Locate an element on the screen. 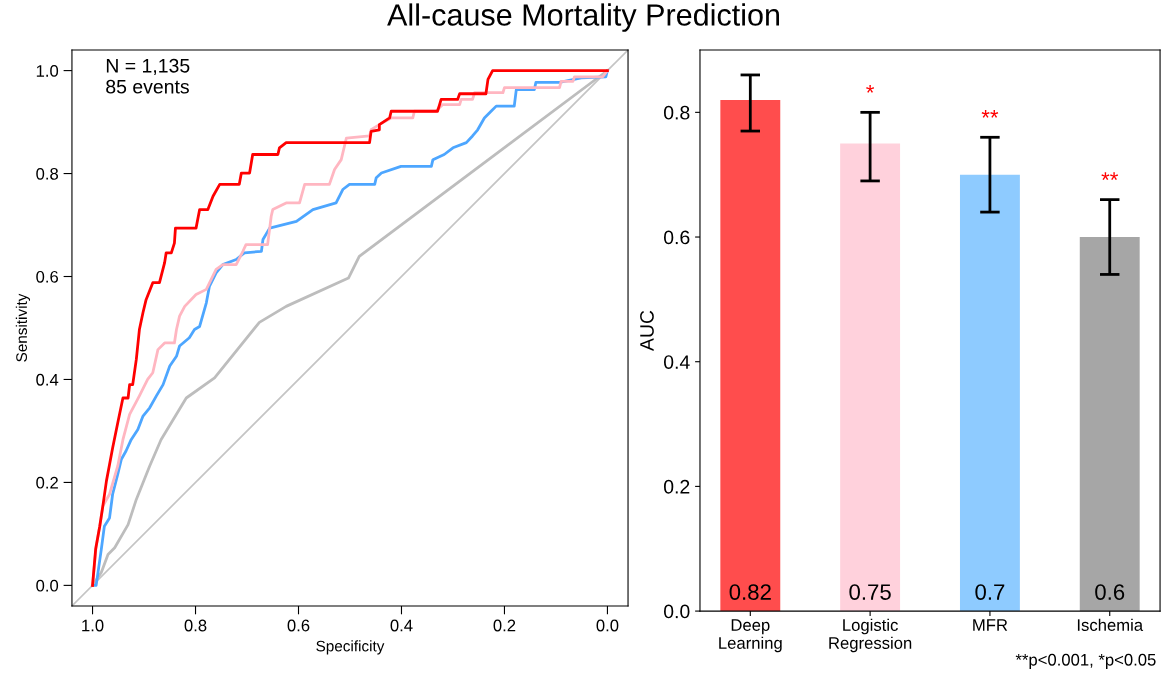  x-tick-label: Logistic Regression is located at coordinates (870, 635).